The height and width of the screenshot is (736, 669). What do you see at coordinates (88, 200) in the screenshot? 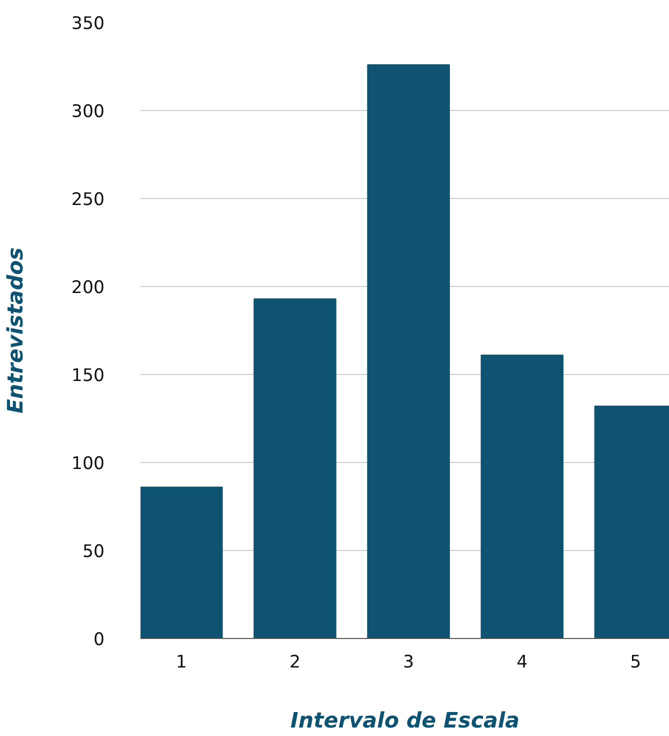
I see `y-tick-label: 250` at bounding box center [88, 200].